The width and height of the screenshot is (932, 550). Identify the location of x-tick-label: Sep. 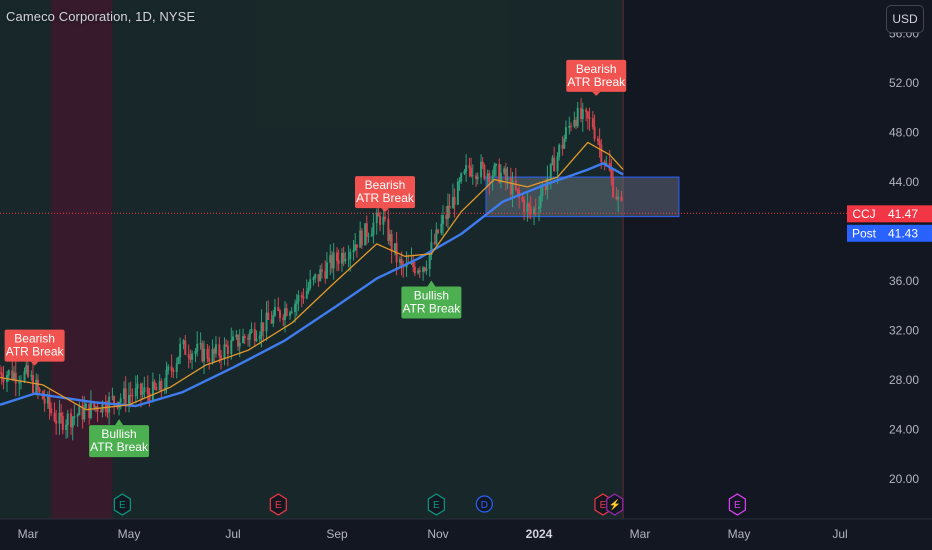
(337, 534).